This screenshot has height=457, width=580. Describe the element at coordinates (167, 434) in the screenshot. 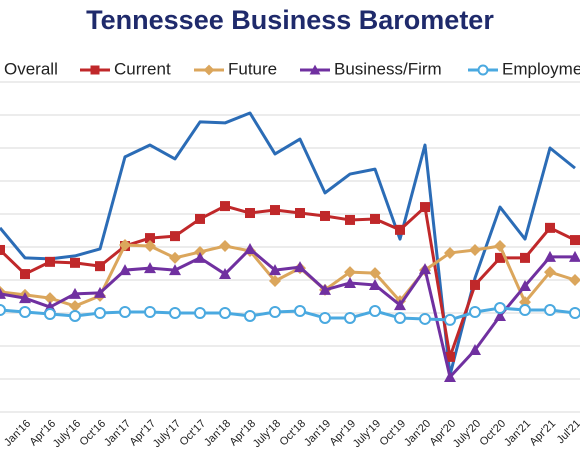

I see `x-tick-label: July'17` at that location.